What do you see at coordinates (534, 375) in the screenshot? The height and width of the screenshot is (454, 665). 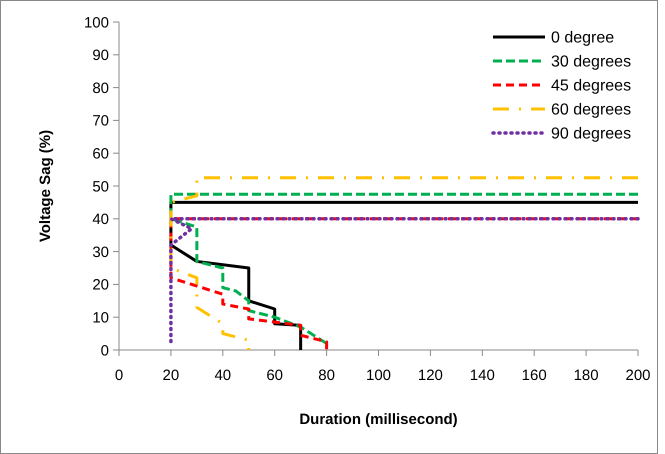 I see `x-tick-label: 160` at bounding box center [534, 375].